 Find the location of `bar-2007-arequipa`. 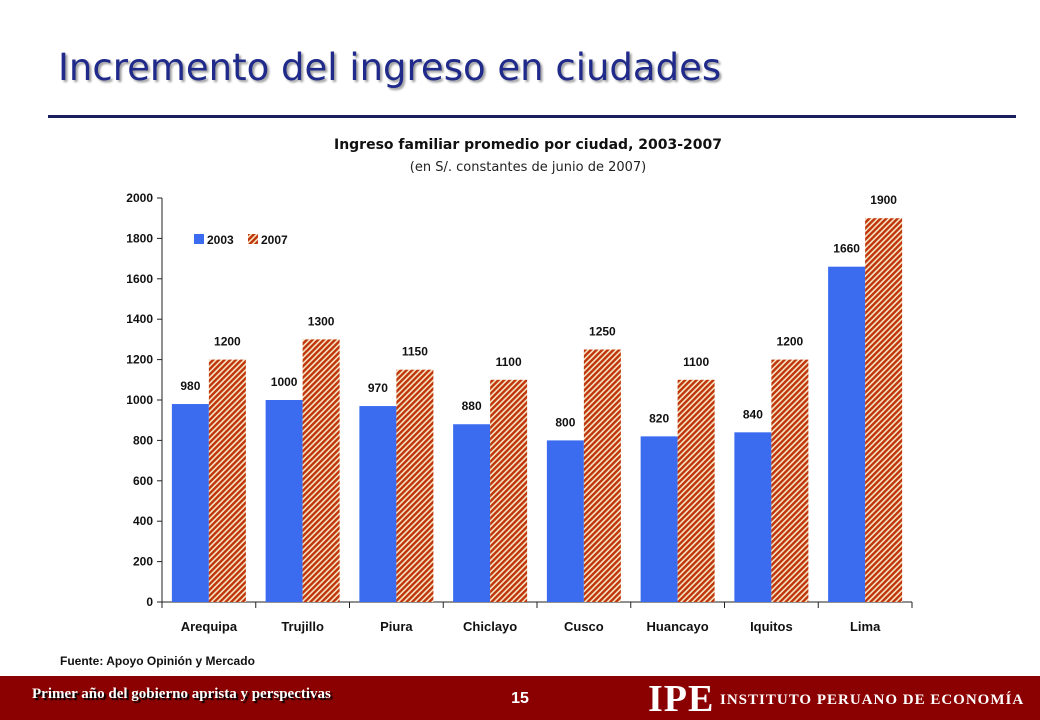

bar-2007-arequipa is located at coordinates (227, 480).